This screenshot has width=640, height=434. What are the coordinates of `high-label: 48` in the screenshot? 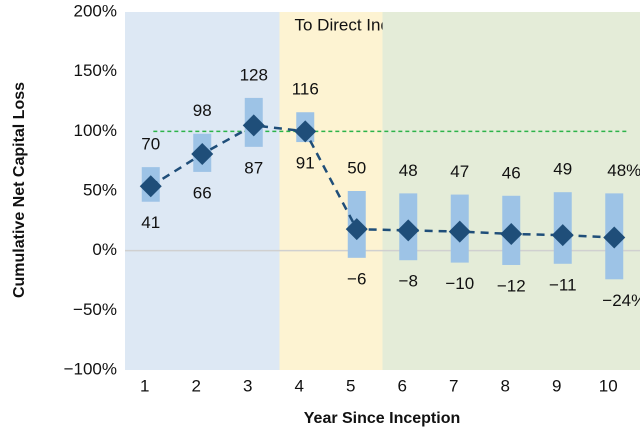 It's located at (408, 170).